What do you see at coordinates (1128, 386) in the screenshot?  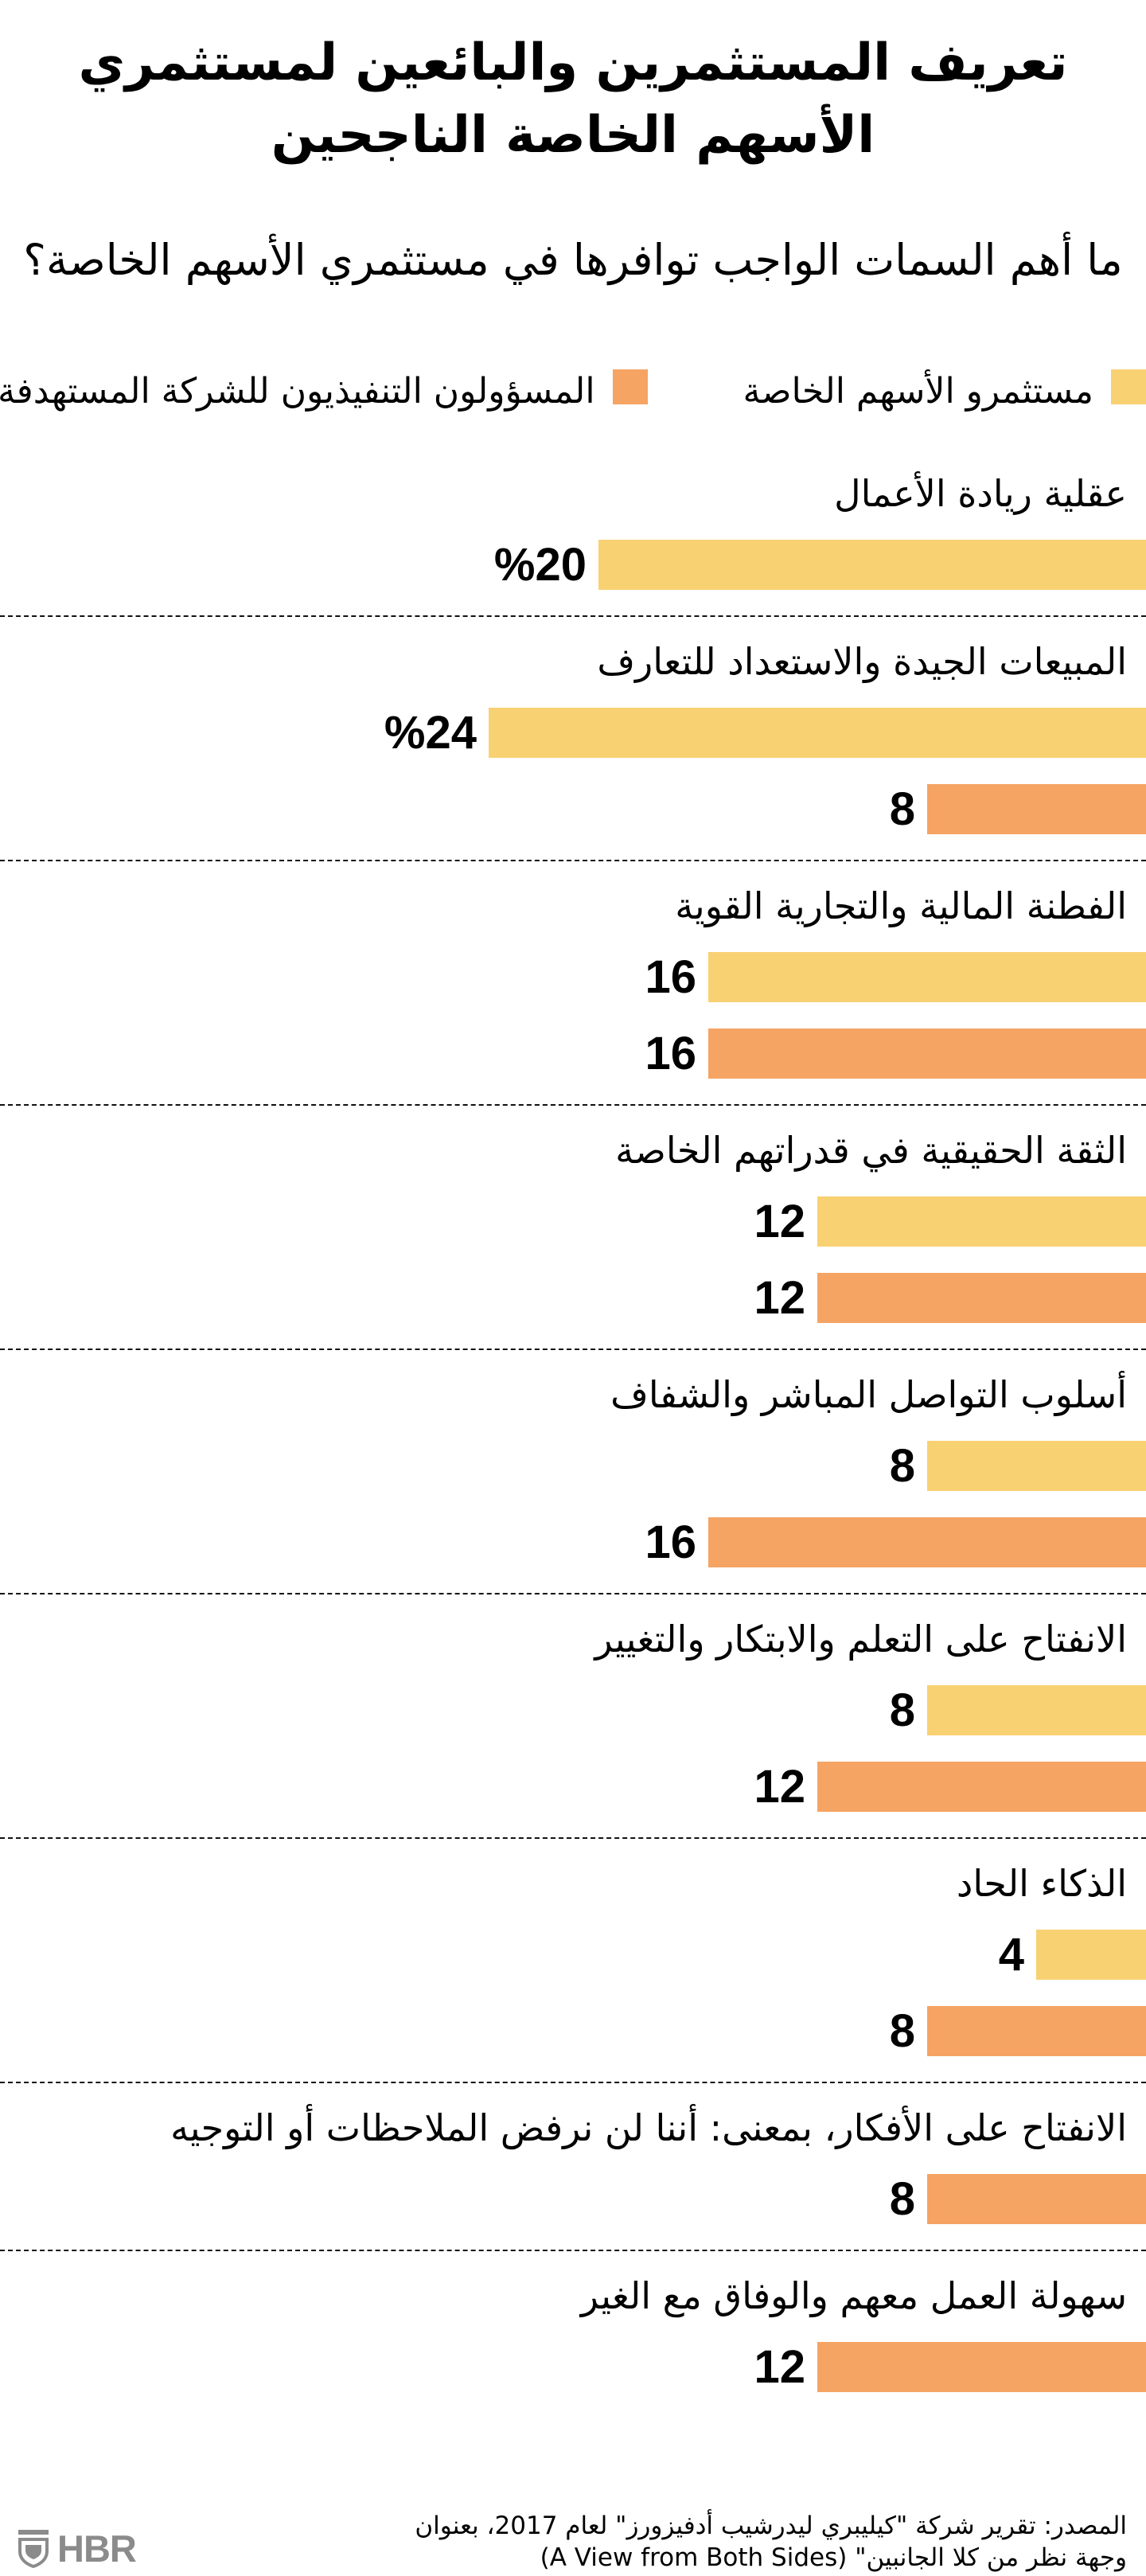 I see `investors-swatch-icon` at bounding box center [1128, 386].